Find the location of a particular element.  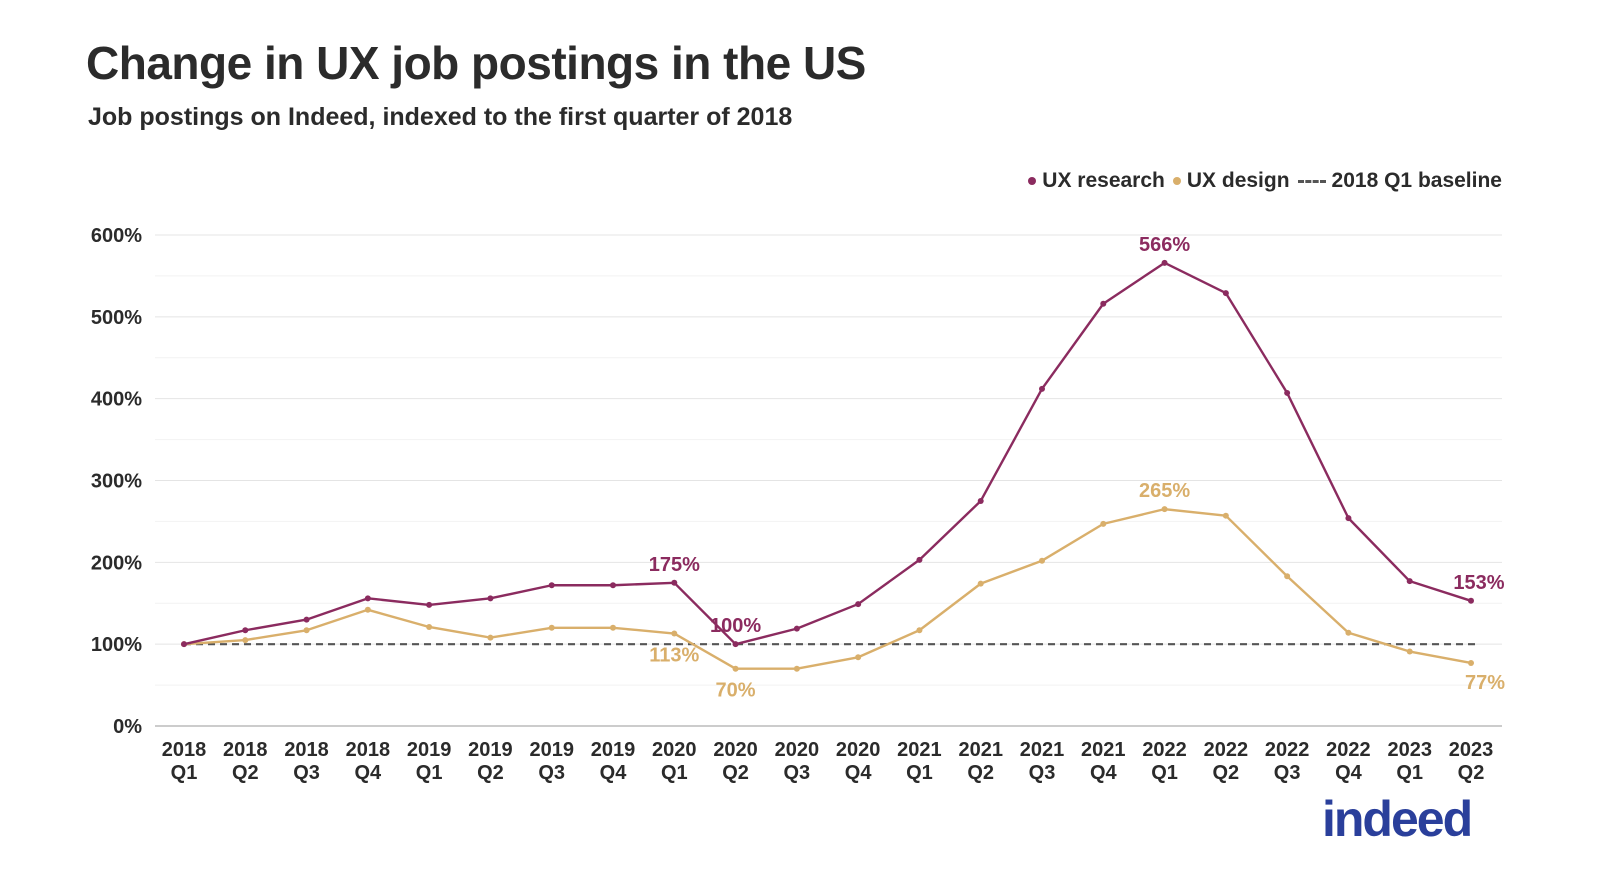

legend-label: 2018 Q1 baseline is located at coordinates (1416, 180).